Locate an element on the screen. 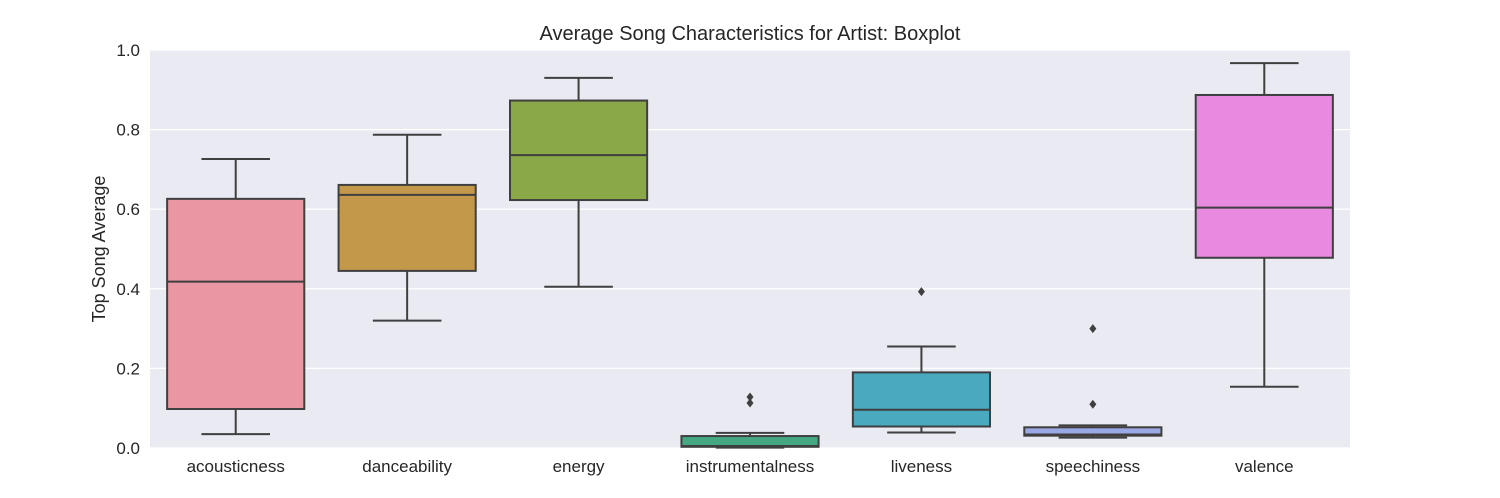  x-tick-label: liveness is located at coordinates (921, 466).